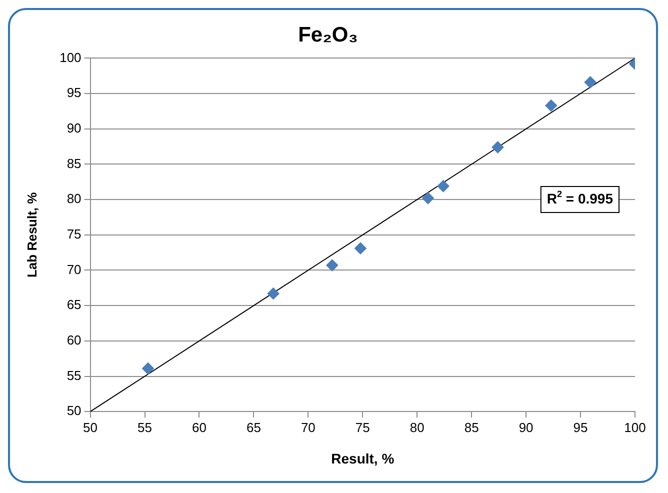 This screenshot has width=668, height=493. What do you see at coordinates (471, 427) in the screenshot?
I see `x-tick-label: 85` at bounding box center [471, 427].